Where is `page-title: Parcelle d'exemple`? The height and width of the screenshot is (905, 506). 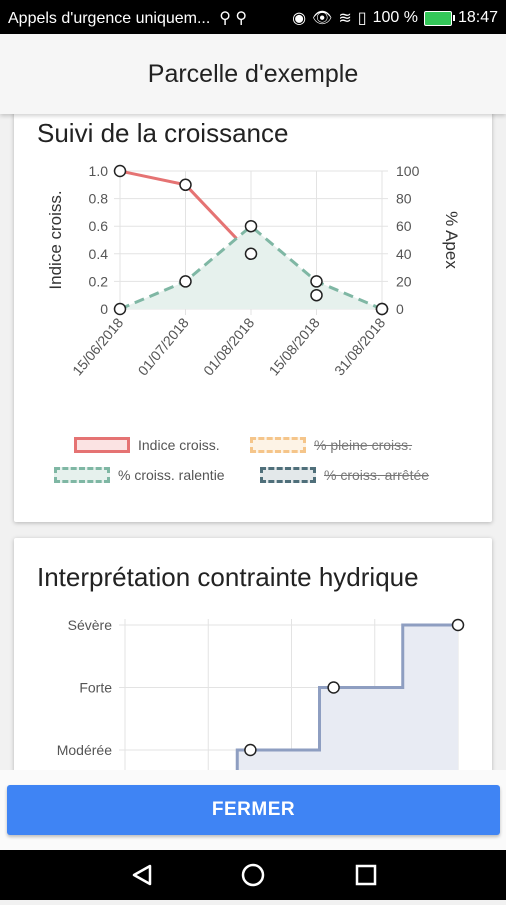 page-title: Parcelle d'exemple is located at coordinates (253, 73).